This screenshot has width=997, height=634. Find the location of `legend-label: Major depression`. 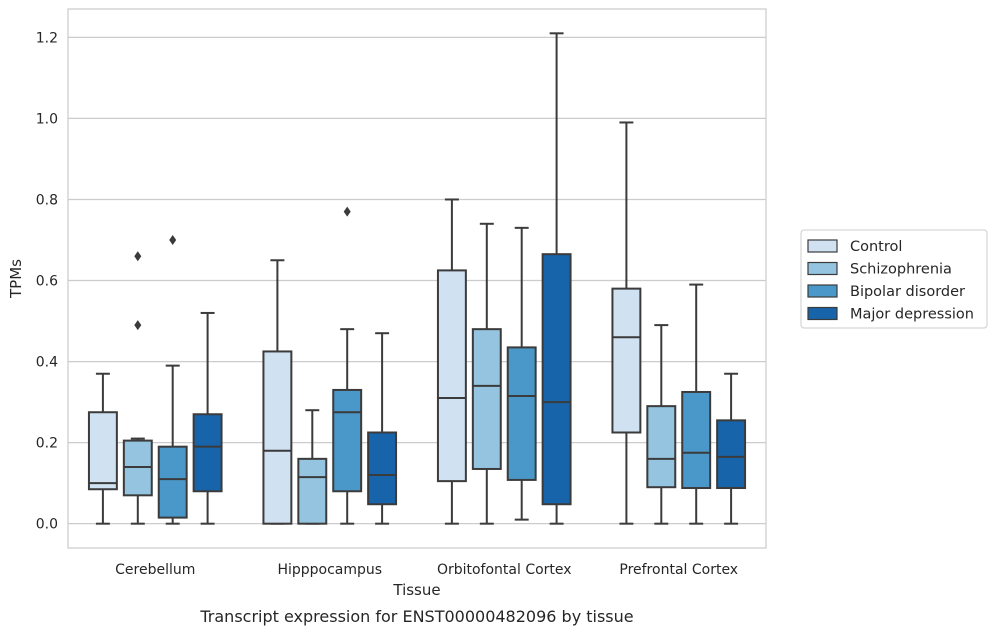

legend-label: Major depression is located at coordinates (912, 315).